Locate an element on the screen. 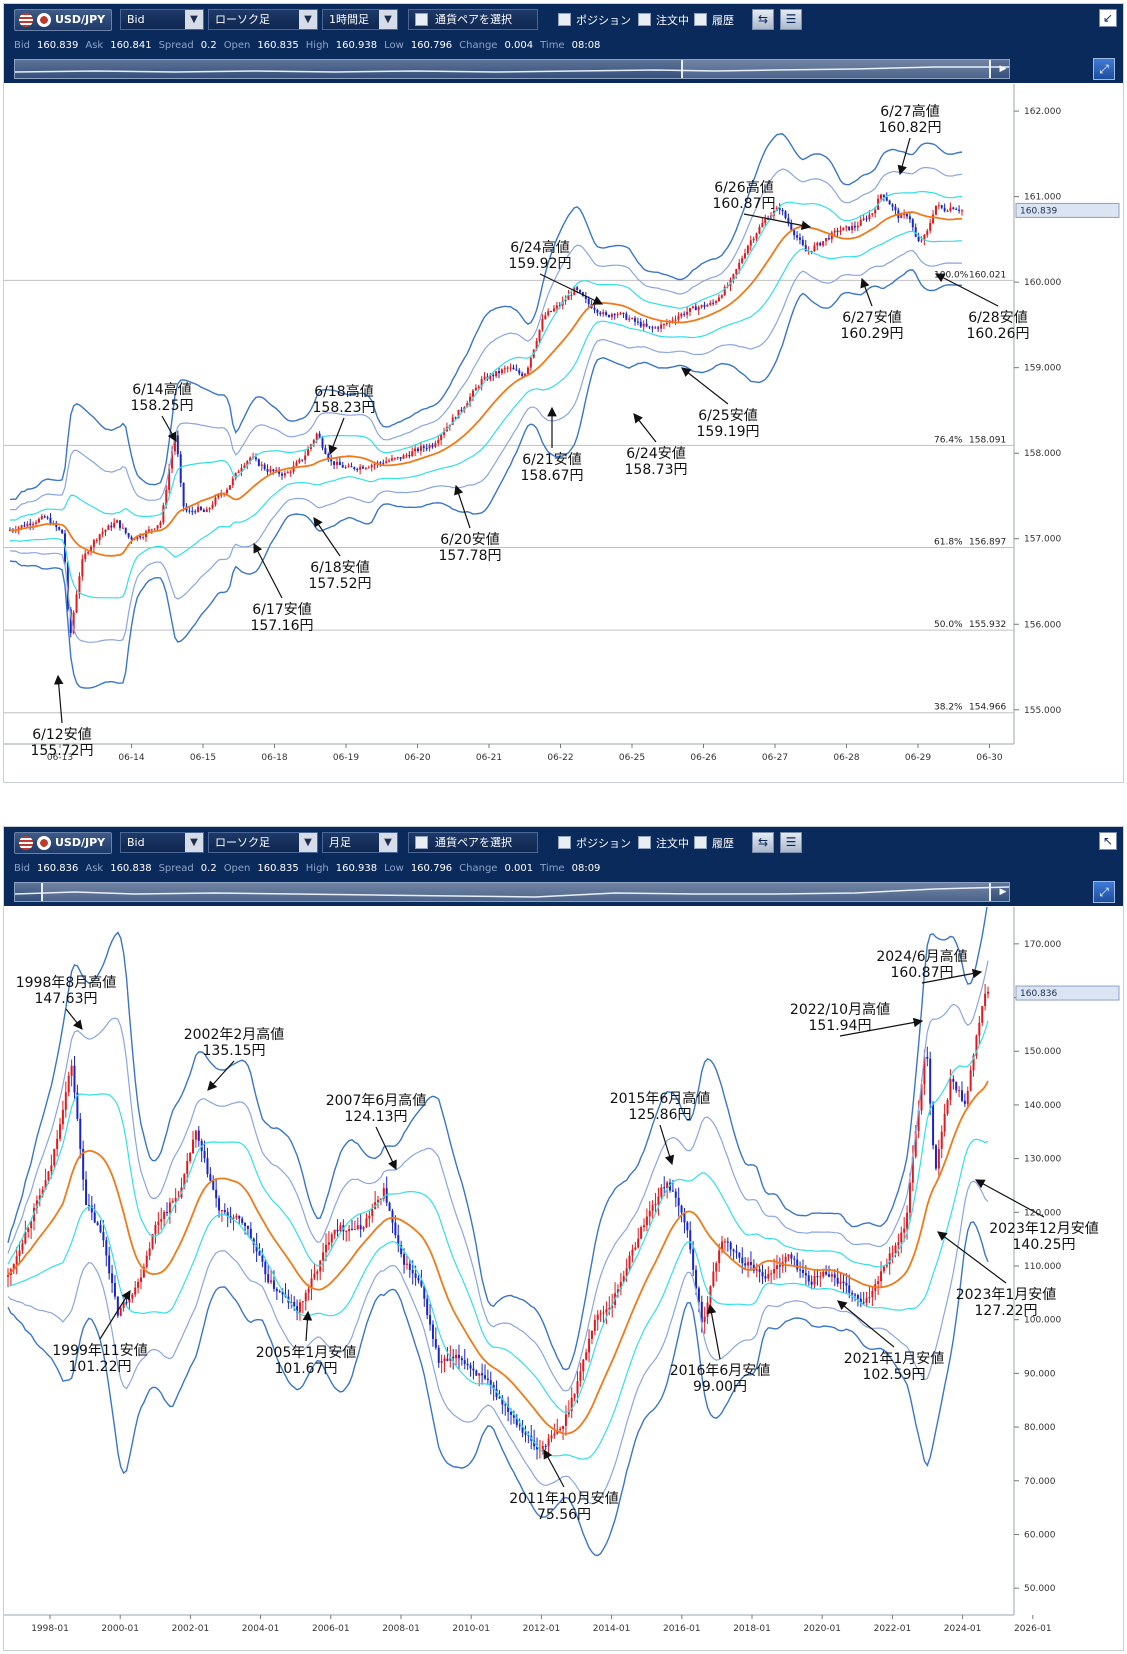 The height and width of the screenshot is (1654, 1127). annotation-value: 127.22円 is located at coordinates (1006, 1311).